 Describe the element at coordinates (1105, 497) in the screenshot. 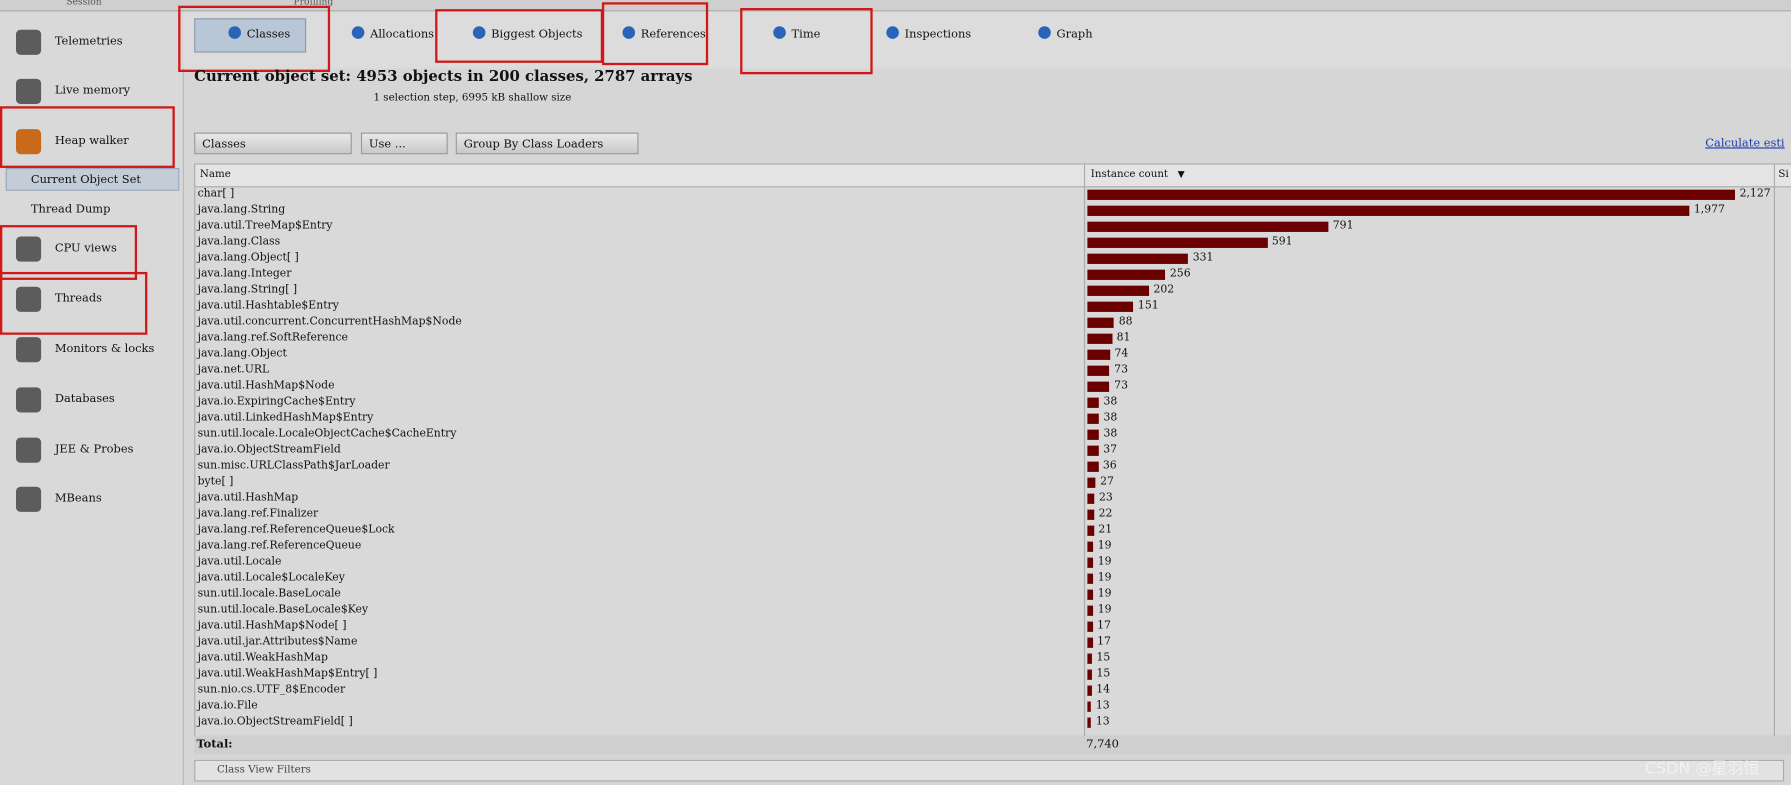

I see `count-label: 23` at that location.